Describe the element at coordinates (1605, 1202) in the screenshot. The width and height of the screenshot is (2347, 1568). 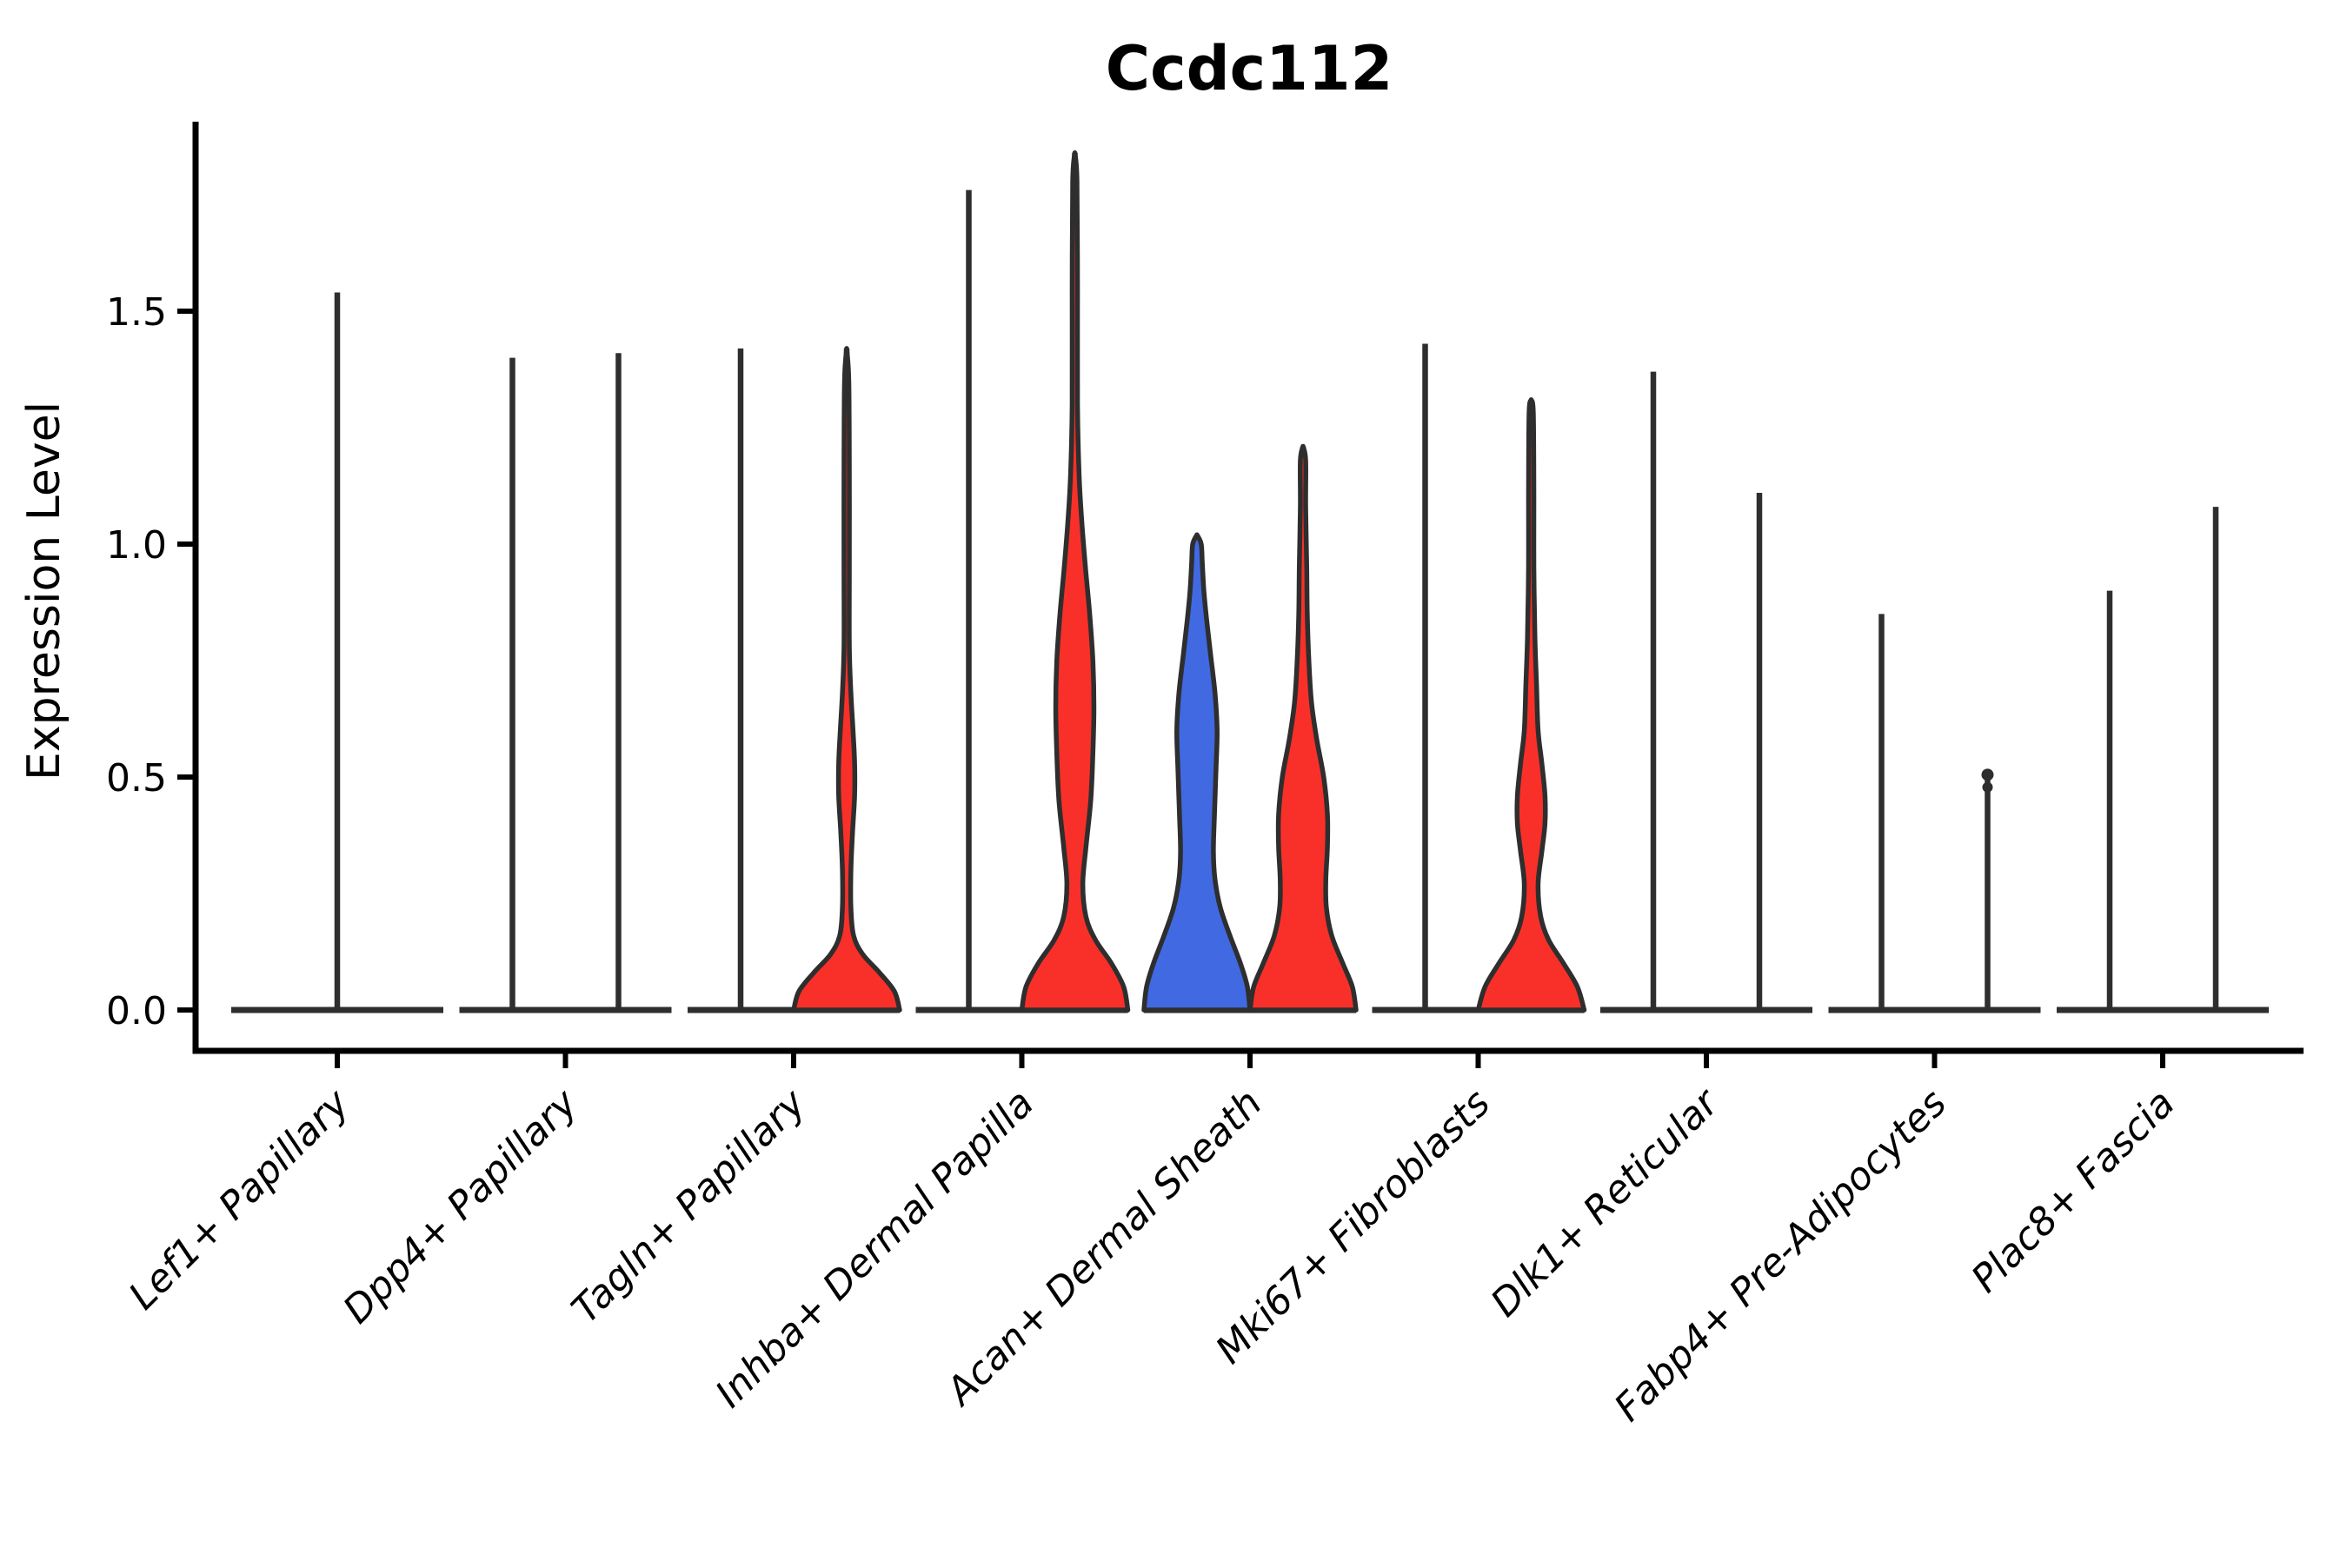
I see `x-tick-label: Dlk1+ Reticular` at that location.